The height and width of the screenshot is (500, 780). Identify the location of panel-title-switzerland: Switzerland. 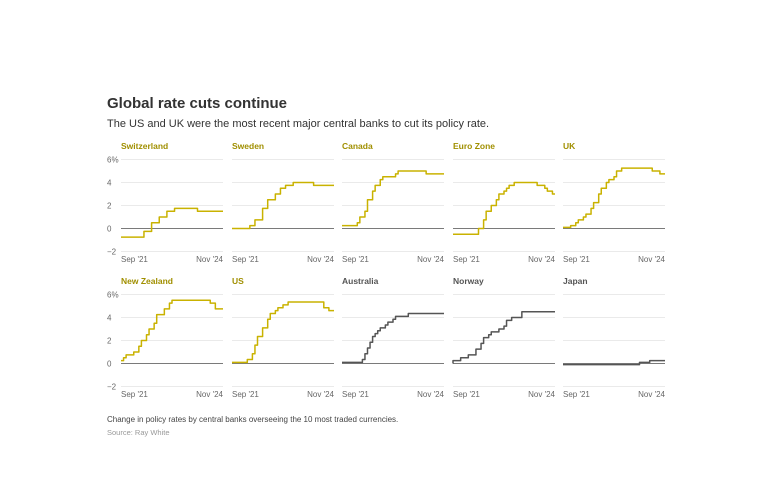
(144, 146).